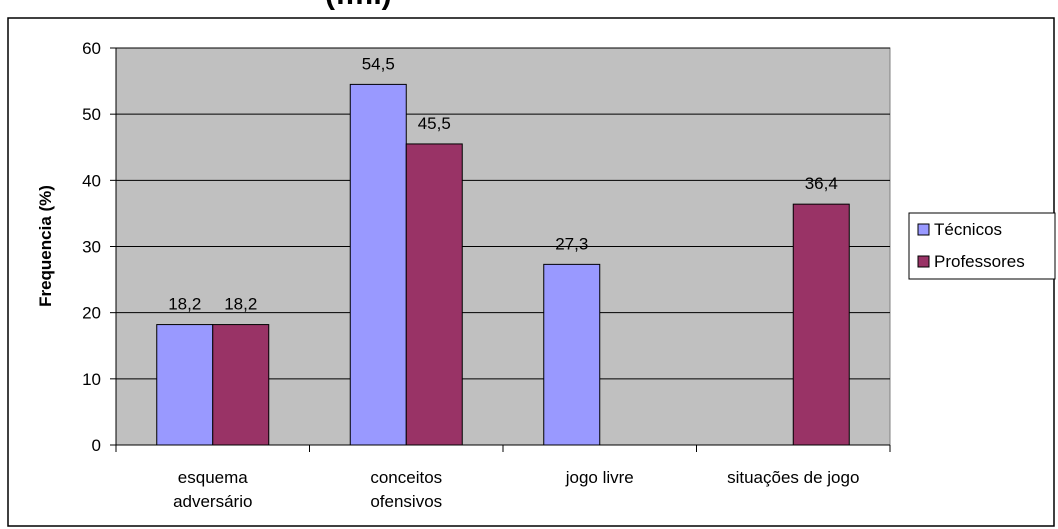  I want to click on legend-box, so click(982, 246).